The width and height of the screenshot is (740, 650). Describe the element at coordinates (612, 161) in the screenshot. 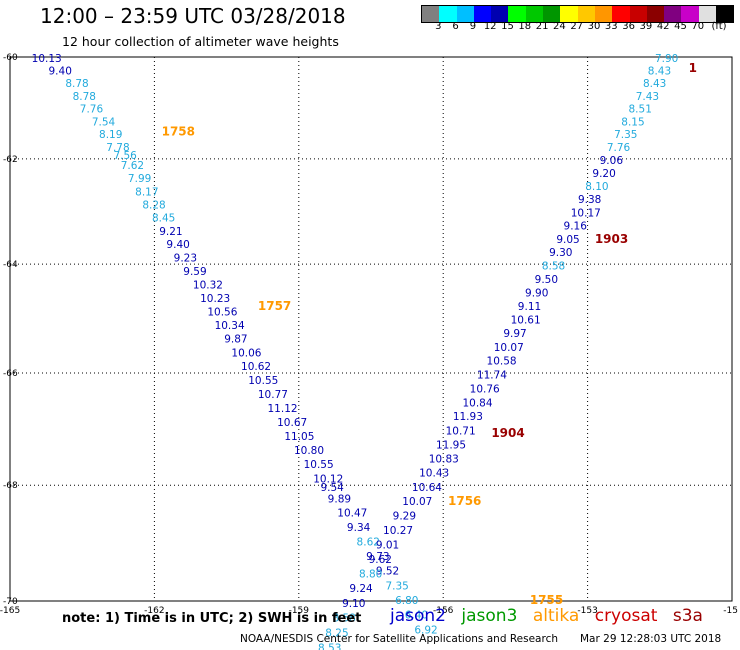

I see `wave-height-value: 9.06` at that location.